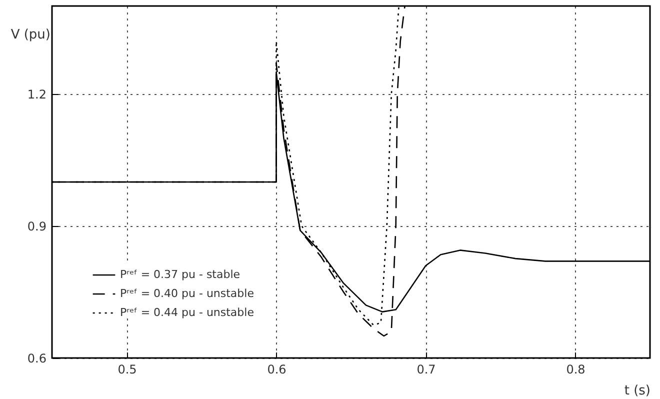  What do you see at coordinates (576, 369) in the screenshot?
I see `x-tick-label: 0.8` at bounding box center [576, 369].